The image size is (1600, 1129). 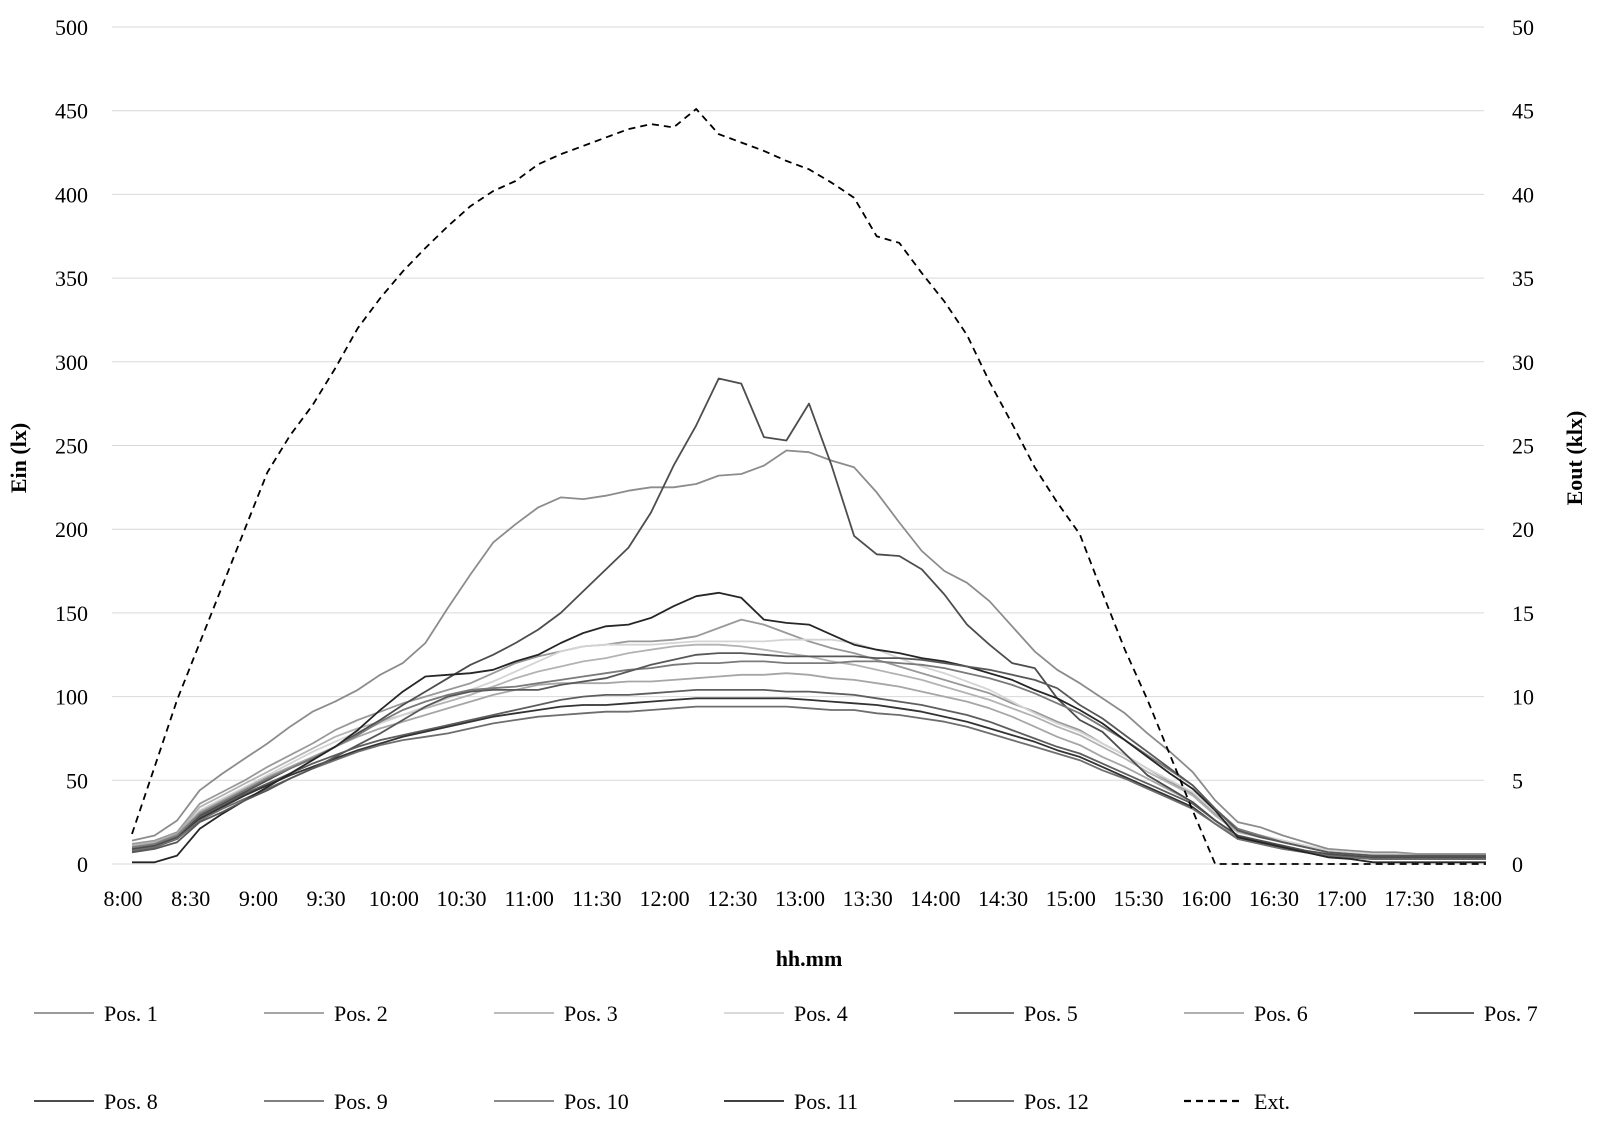 I want to click on x-tick-label: 9:30, so click(x=326, y=898).